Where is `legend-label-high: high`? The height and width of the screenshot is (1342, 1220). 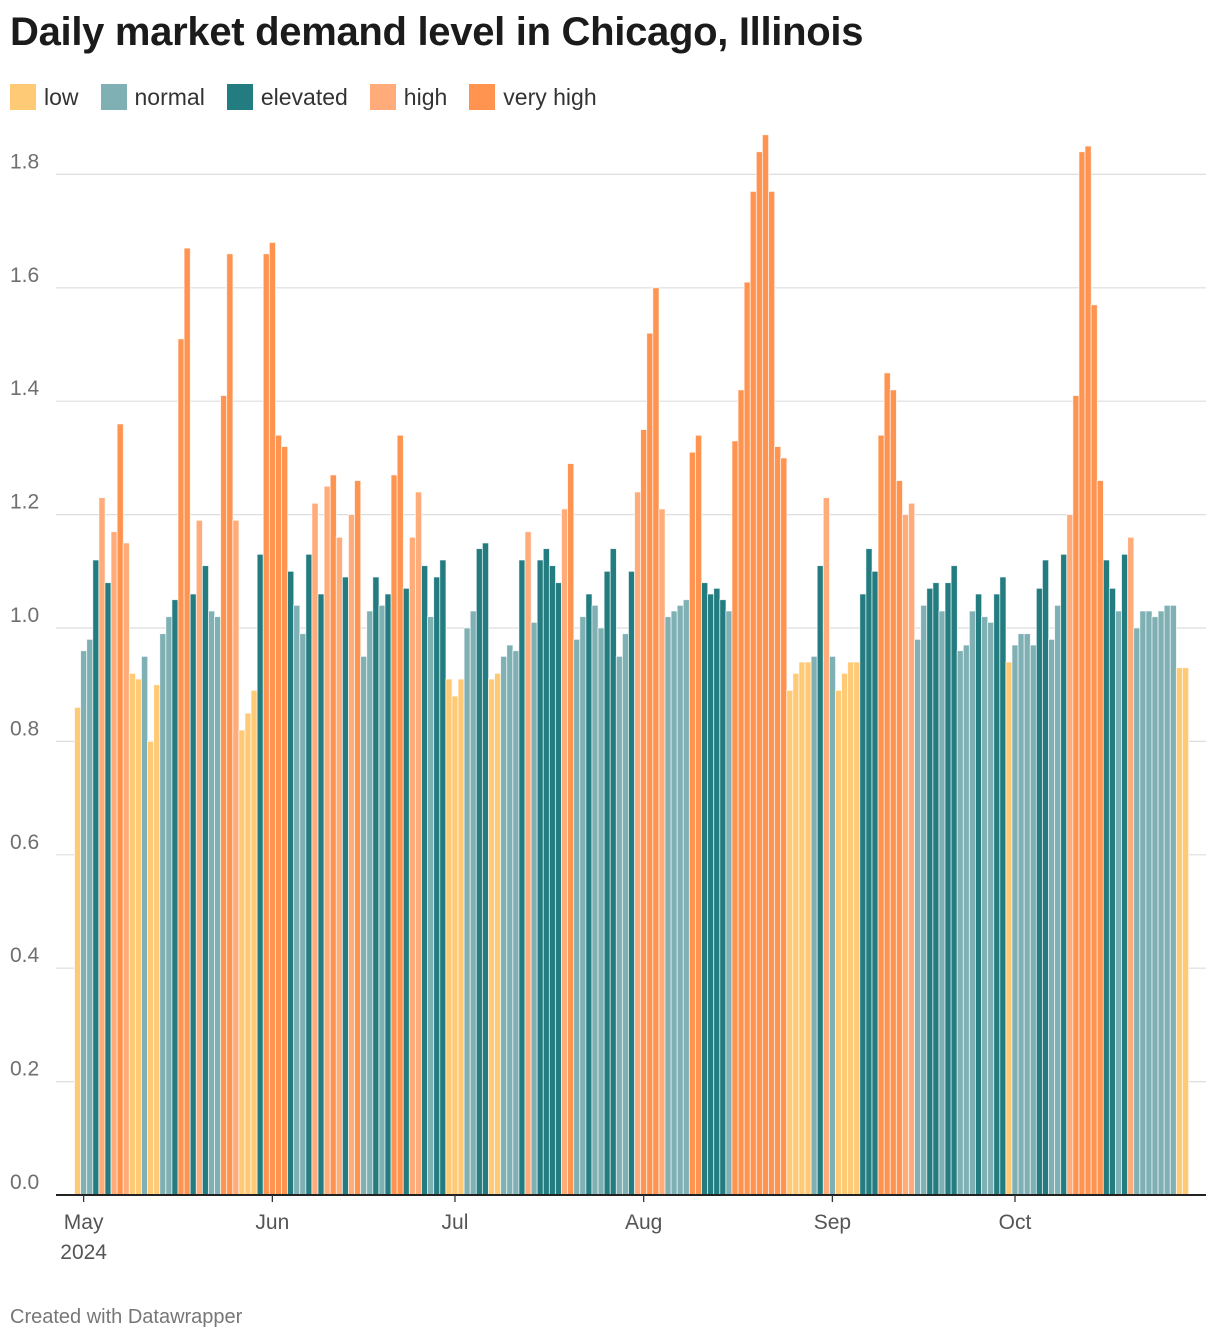 legend-label-high: high is located at coordinates (425, 96).